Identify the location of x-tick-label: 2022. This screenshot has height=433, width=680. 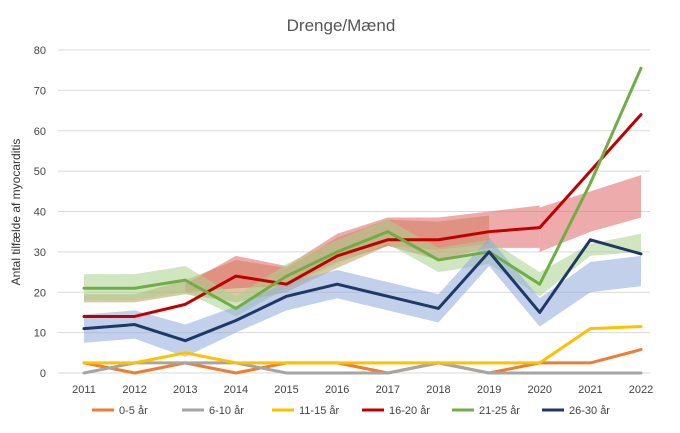
(641, 390).